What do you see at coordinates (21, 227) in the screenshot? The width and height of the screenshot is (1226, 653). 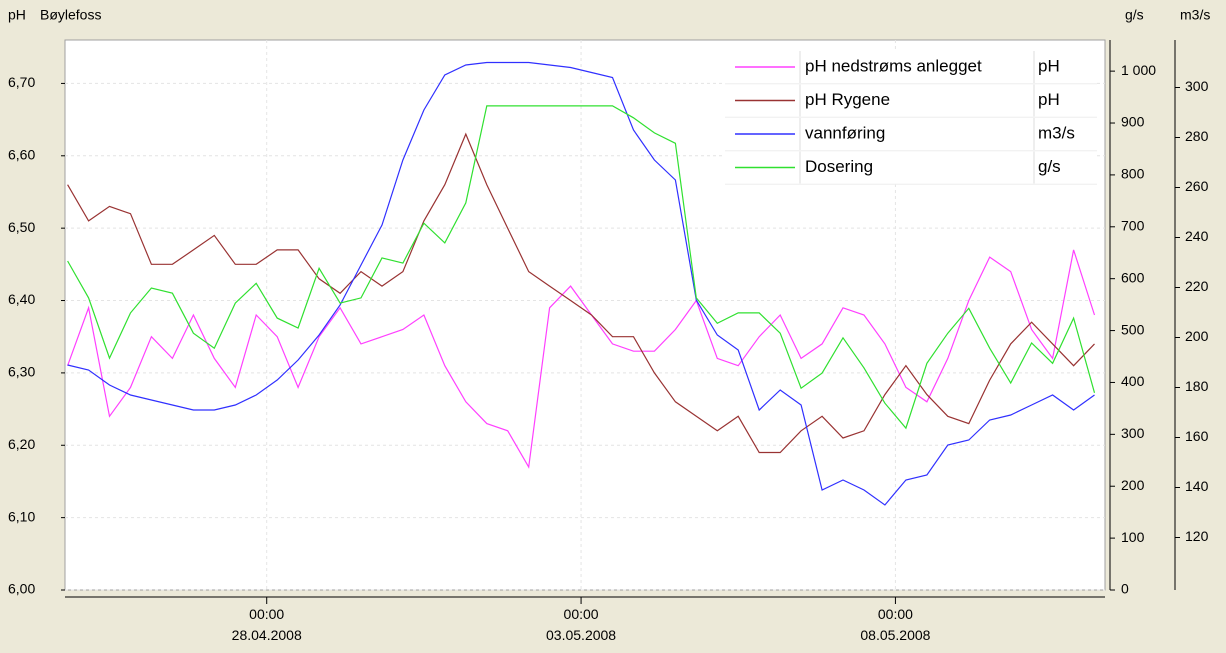 I see `y-tick-label: 6,50` at bounding box center [21, 227].